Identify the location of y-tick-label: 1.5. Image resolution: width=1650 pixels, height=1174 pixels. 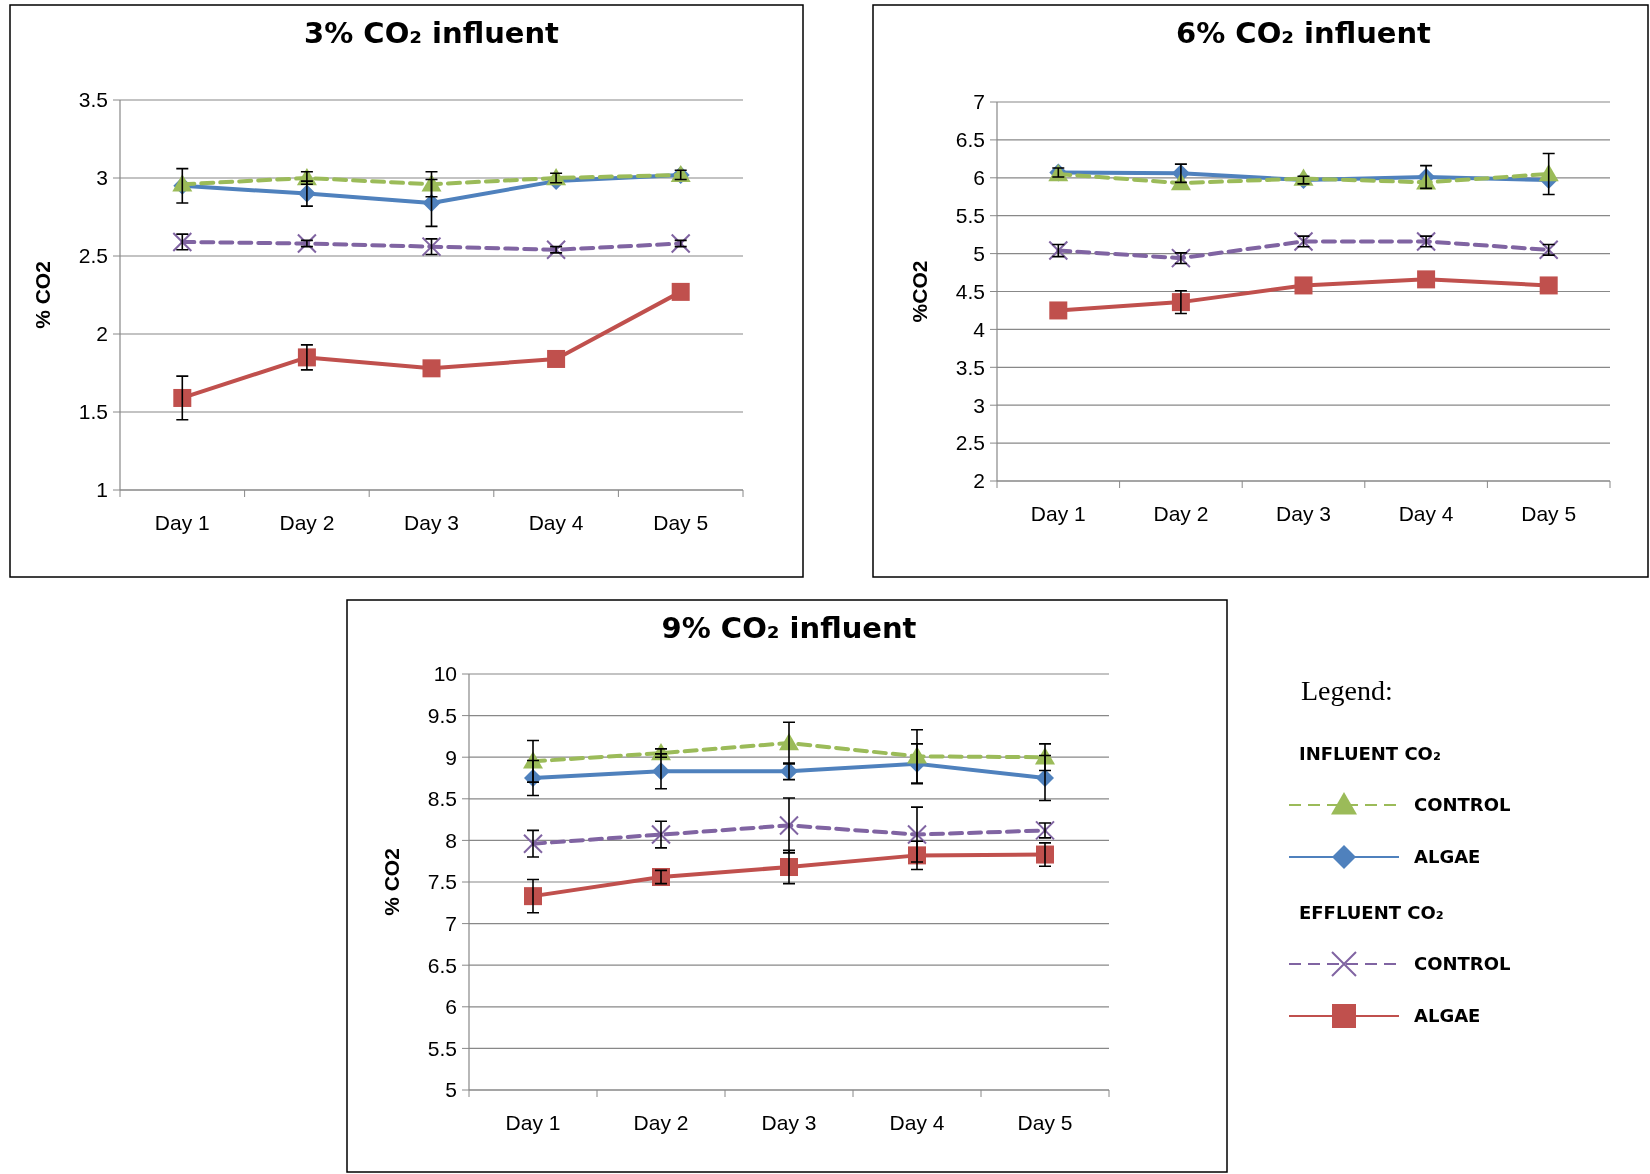
(93, 412).